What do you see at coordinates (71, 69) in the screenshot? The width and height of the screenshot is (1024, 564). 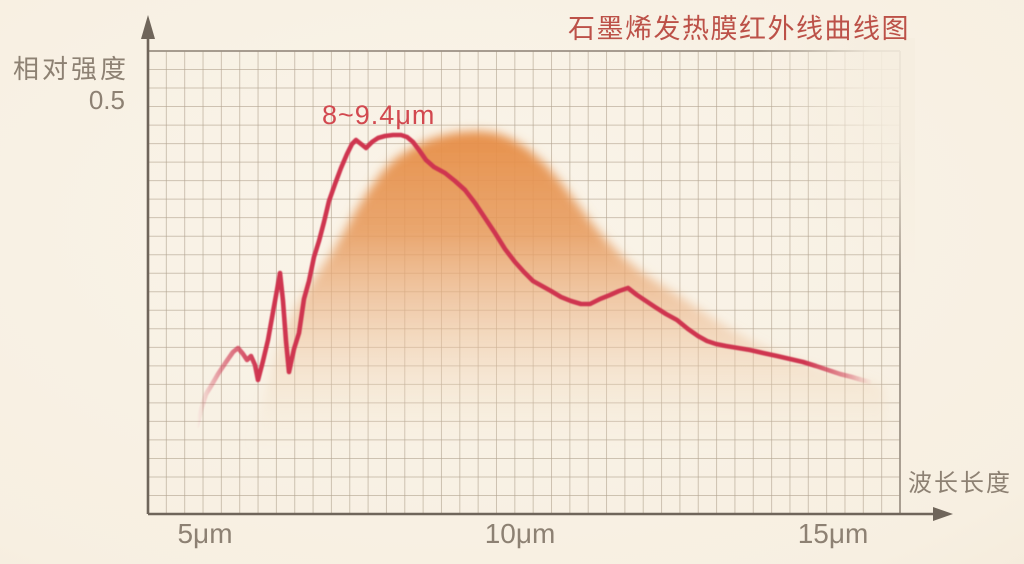 I see `y-axis-label: 相对强度` at bounding box center [71, 69].